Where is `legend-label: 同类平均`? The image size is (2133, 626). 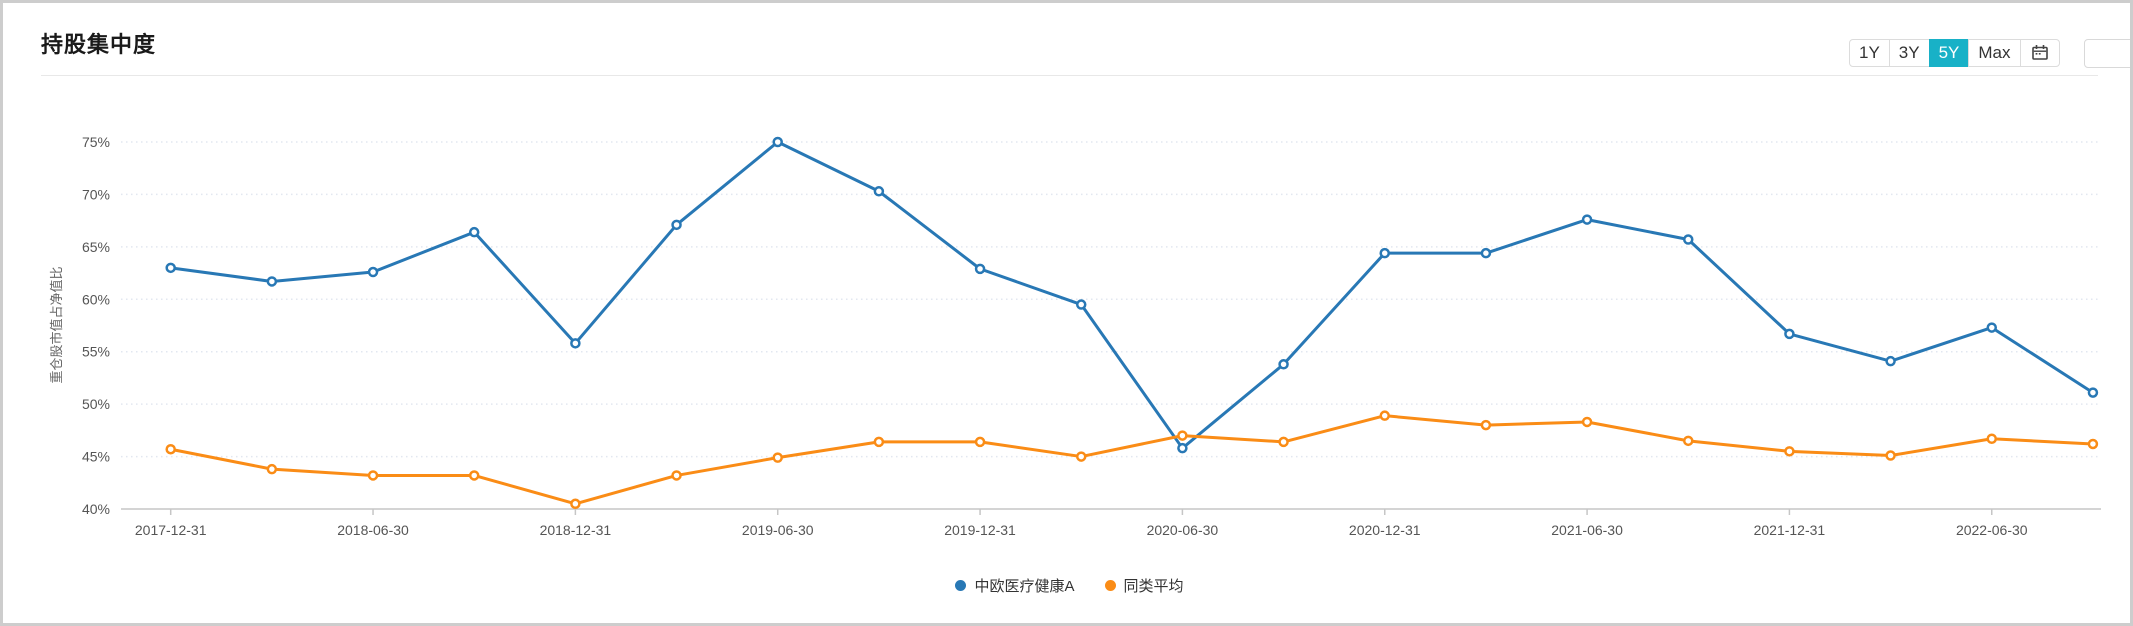
legend-label: 同类平均 is located at coordinates (1153, 586).